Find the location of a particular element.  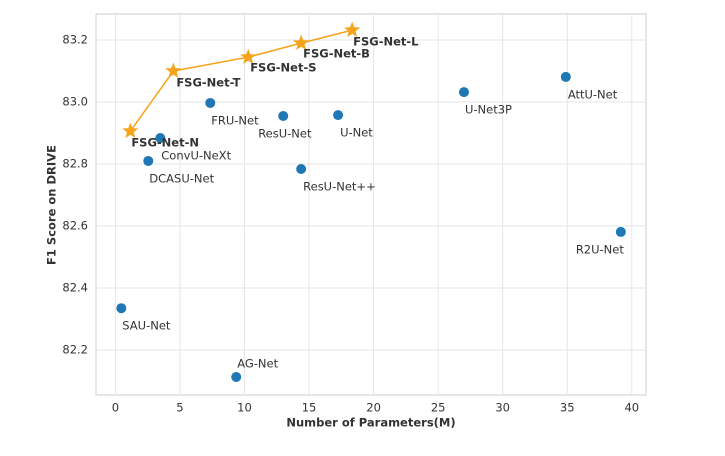

point-label: AG-Net is located at coordinates (257, 364).